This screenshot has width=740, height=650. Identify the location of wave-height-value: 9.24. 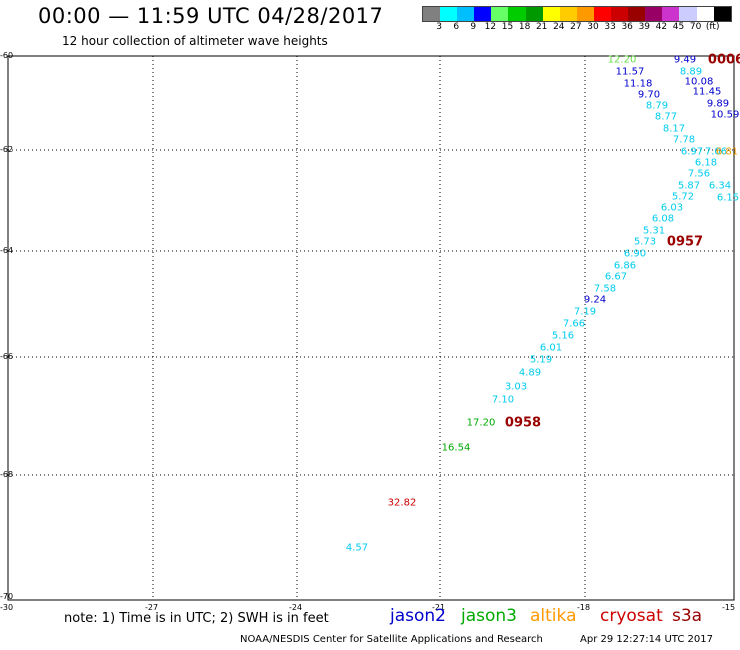
(595, 300).